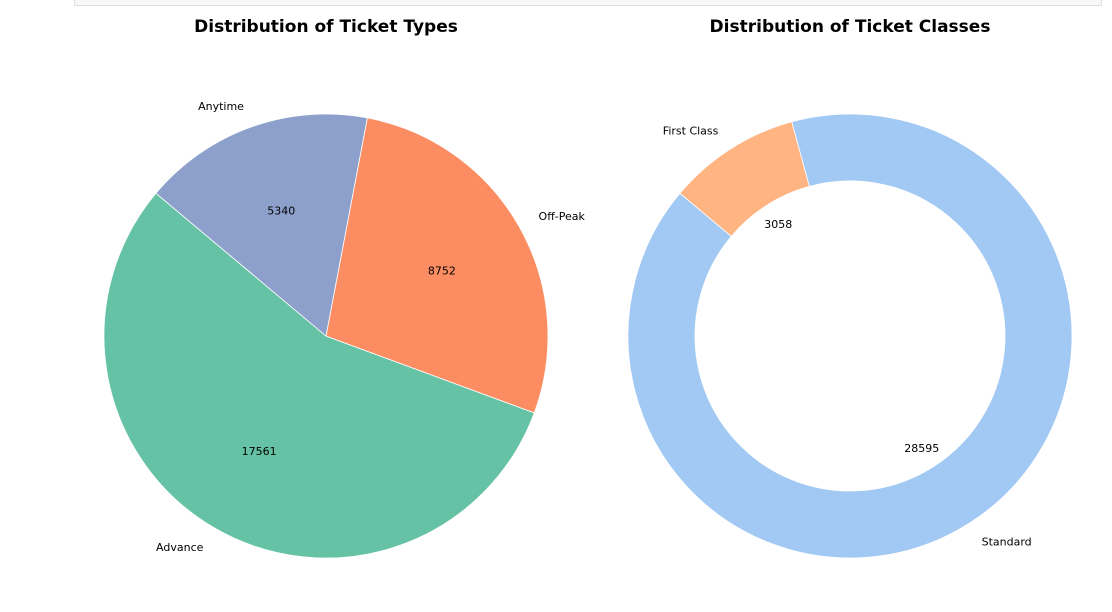  I want to click on value-label-standard: 28595, so click(921, 448).